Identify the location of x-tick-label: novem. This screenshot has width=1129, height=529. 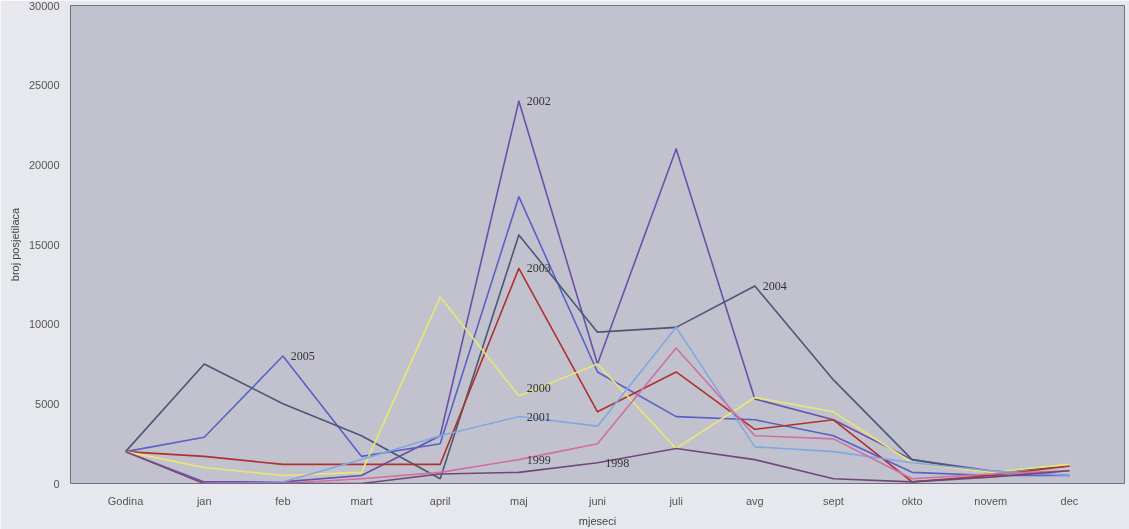
(991, 500).